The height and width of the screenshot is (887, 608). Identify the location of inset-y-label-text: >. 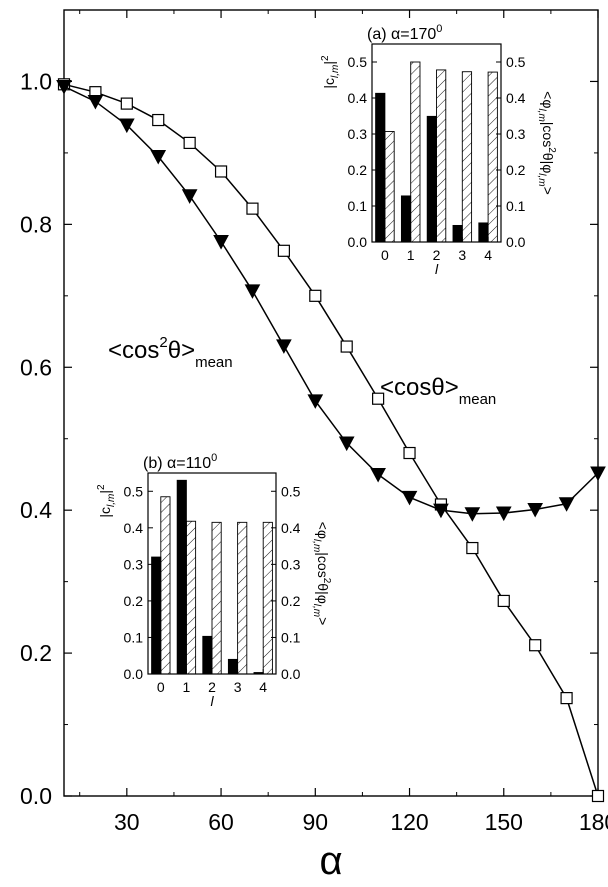
(323, 621).